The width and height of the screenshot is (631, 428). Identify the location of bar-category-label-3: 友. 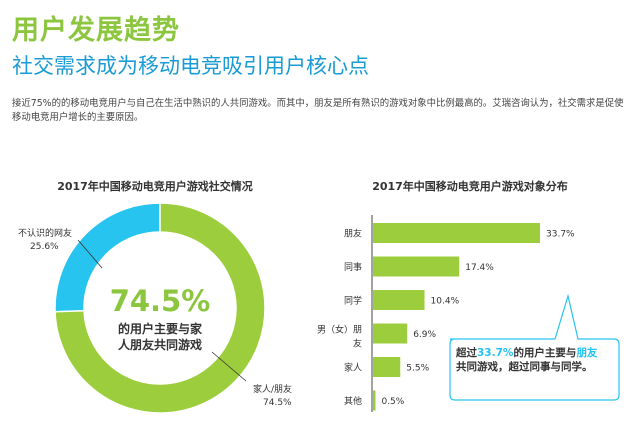
(357, 344).